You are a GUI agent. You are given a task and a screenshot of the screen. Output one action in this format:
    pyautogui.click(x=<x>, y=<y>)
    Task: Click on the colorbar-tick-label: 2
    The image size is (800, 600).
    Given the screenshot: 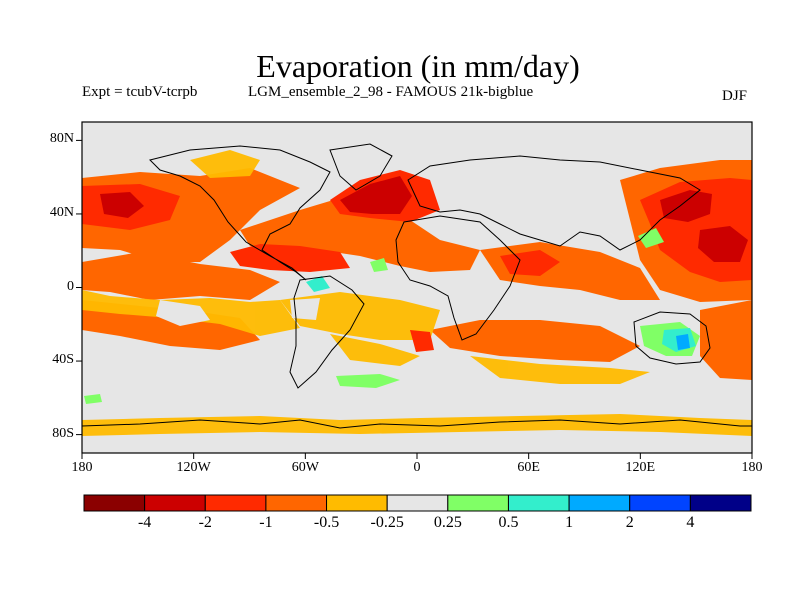 What is the action you would take?
    pyautogui.click(x=629, y=522)
    